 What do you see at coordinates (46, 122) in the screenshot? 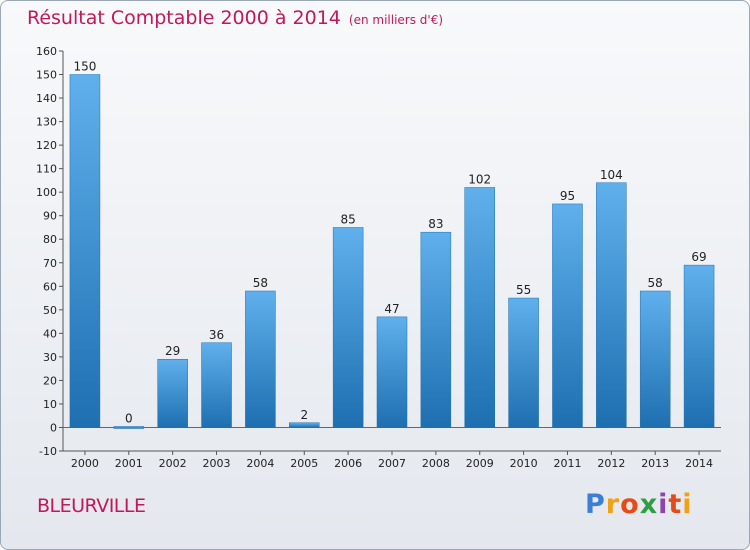
I see `y-tick-label: 130` at bounding box center [46, 122].